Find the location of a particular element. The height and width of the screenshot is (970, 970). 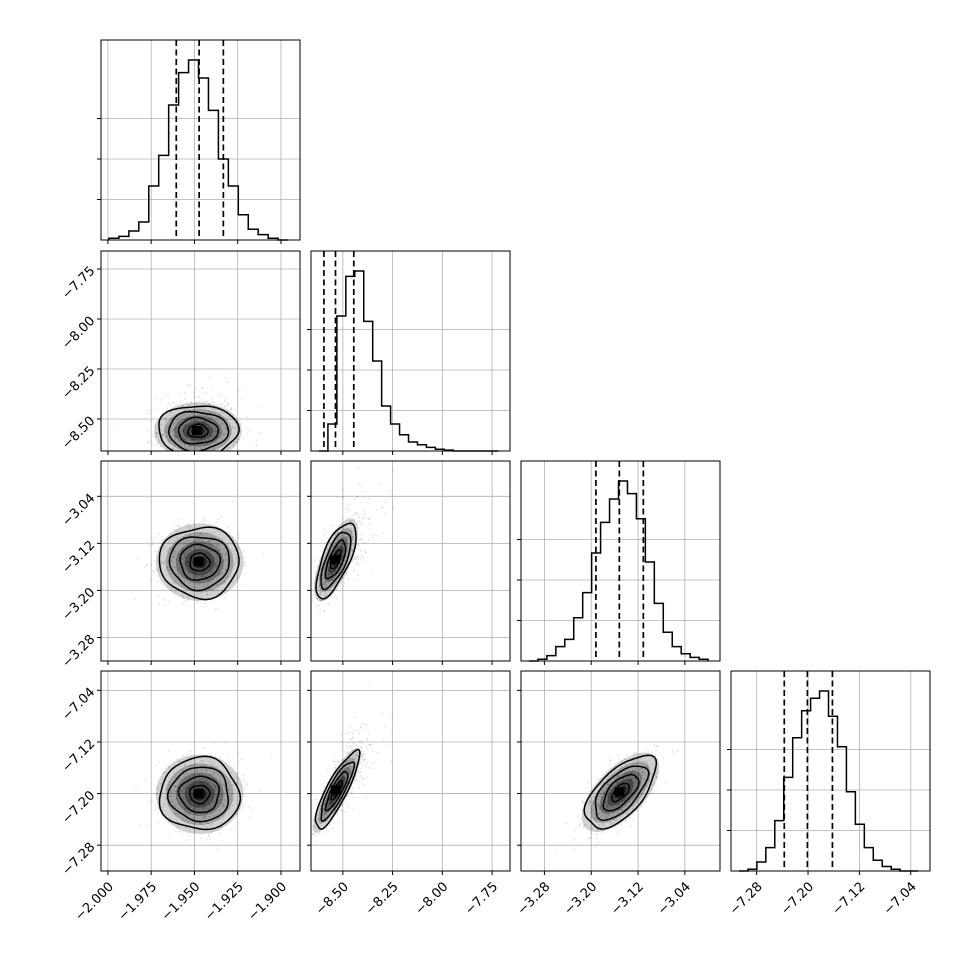

xtick-label-0-3: −1.925 is located at coordinates (224, 901).